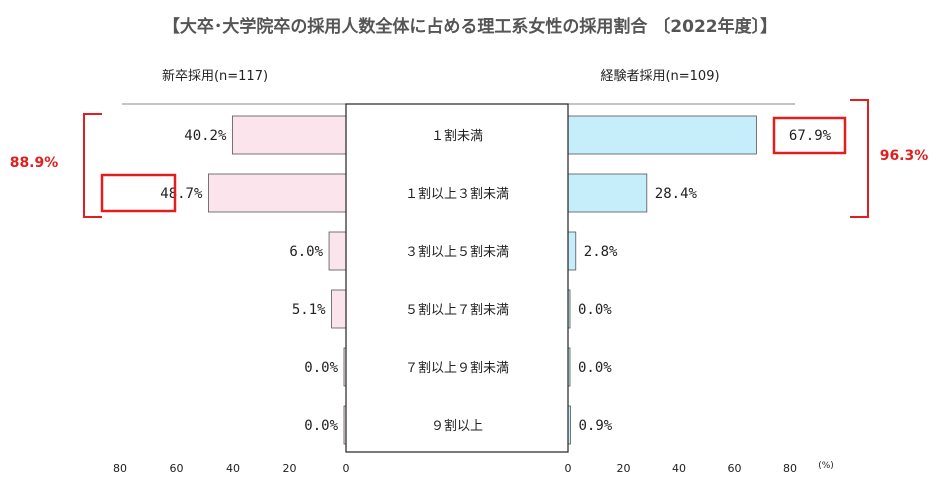 This screenshot has width=941, height=488. I want to click on right-bars, so click(662, 280).